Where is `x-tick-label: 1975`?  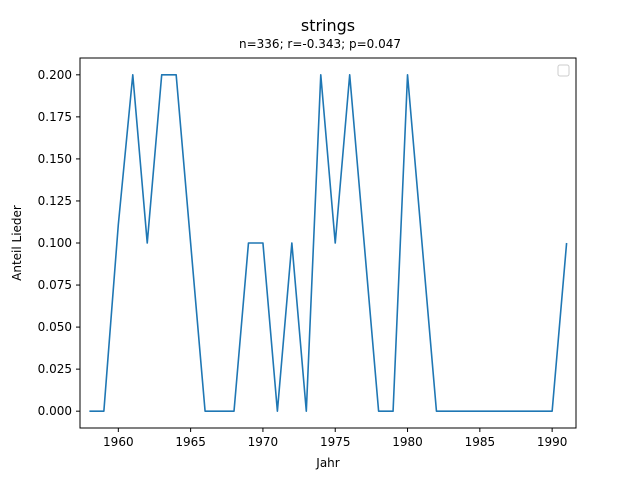
x-tick-label: 1975 is located at coordinates (335, 442).